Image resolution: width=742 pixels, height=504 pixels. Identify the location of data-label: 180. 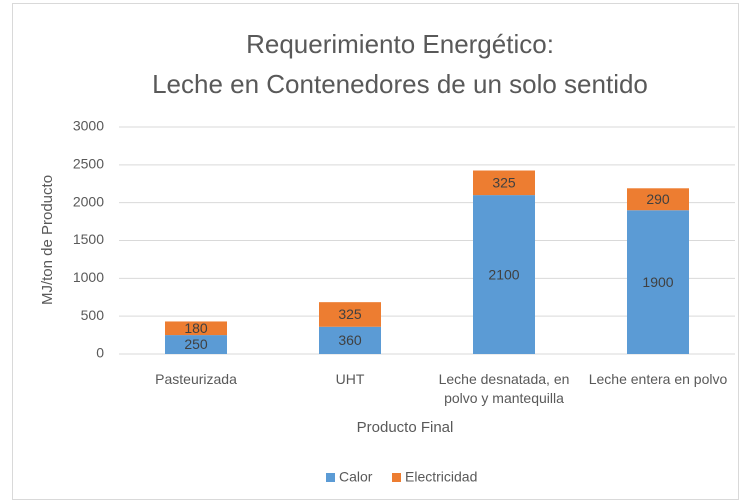
(196, 328).